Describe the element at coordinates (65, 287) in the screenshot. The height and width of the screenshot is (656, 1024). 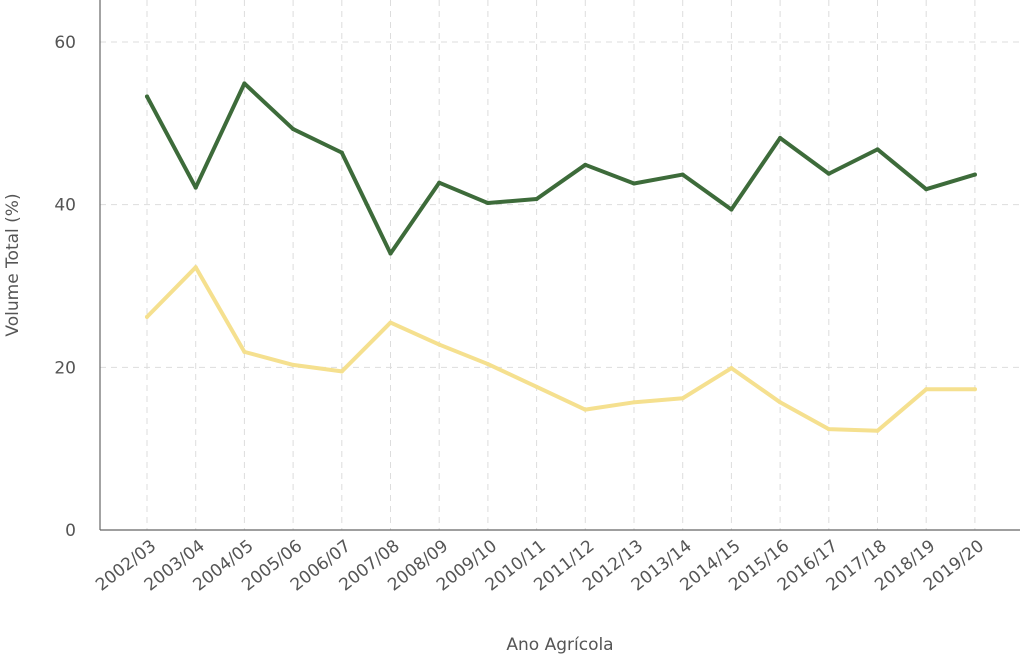
I see `y-tick-labels: 0 20 40 60` at that location.